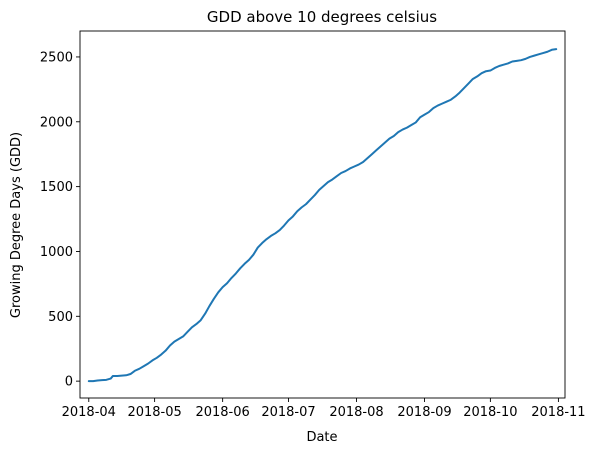 This screenshot has width=591, height=453. What do you see at coordinates (222, 412) in the screenshot?
I see `x-tick-label: 2018-06` at bounding box center [222, 412].